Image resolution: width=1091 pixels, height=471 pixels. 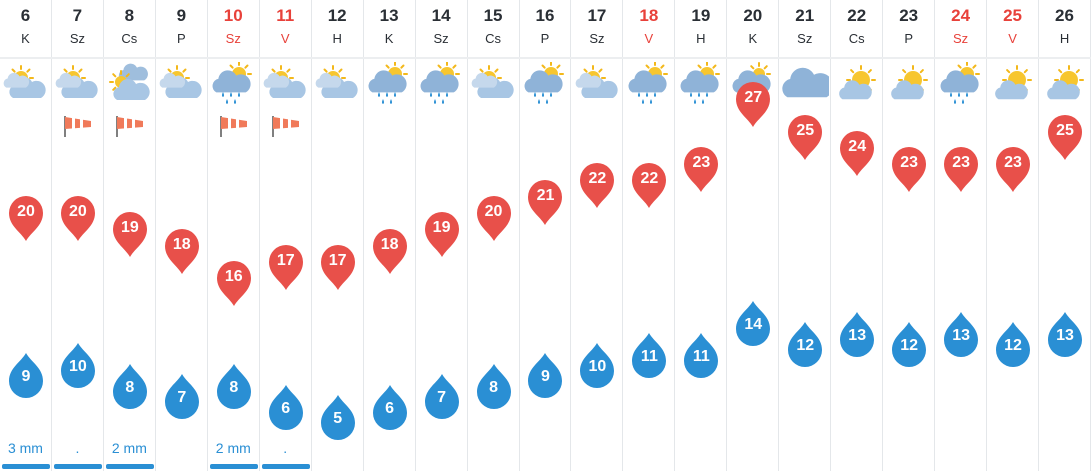 I want to click on header-divider, so click(x=545, y=58).